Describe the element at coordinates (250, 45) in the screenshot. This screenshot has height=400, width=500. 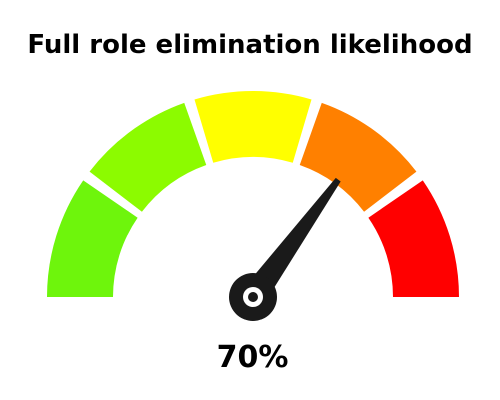
I see `chart-title: Full role elimination likelihood` at that location.